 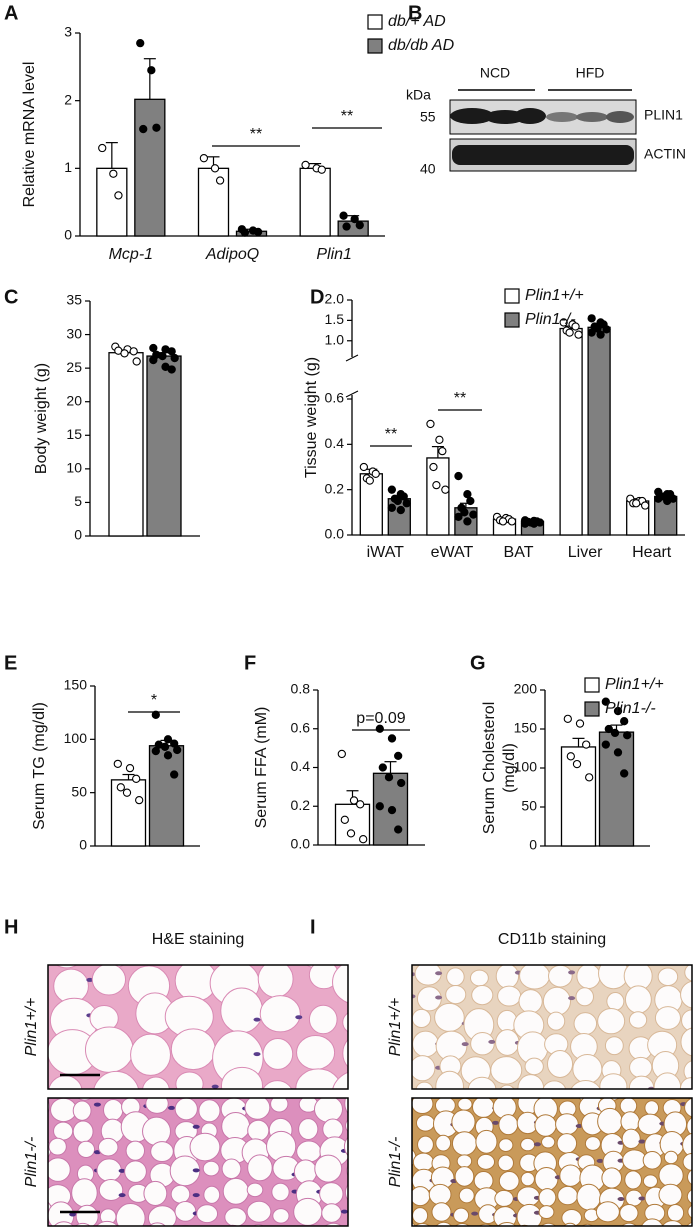 I want to click on legend-label: db/db AD, so click(x=421, y=45).